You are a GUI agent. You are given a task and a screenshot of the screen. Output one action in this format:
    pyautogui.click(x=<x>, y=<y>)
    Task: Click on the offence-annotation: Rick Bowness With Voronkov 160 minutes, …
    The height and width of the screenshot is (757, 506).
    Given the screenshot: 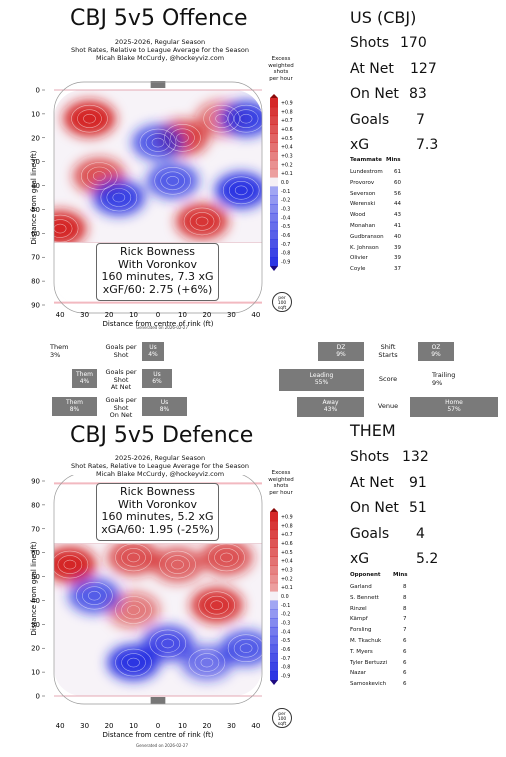 What is the action you would take?
    pyautogui.click(x=157, y=272)
    